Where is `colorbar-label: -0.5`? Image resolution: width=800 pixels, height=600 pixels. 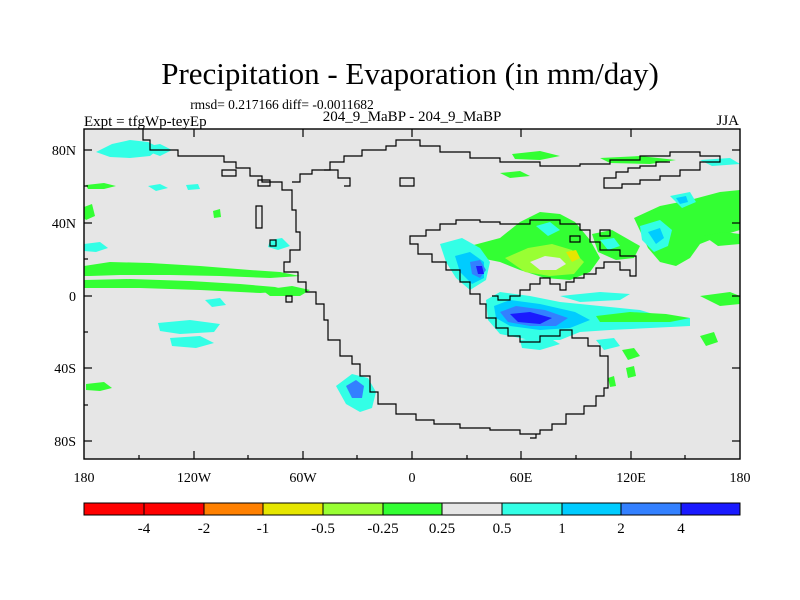 colorbar-label: -0.5 is located at coordinates (323, 529).